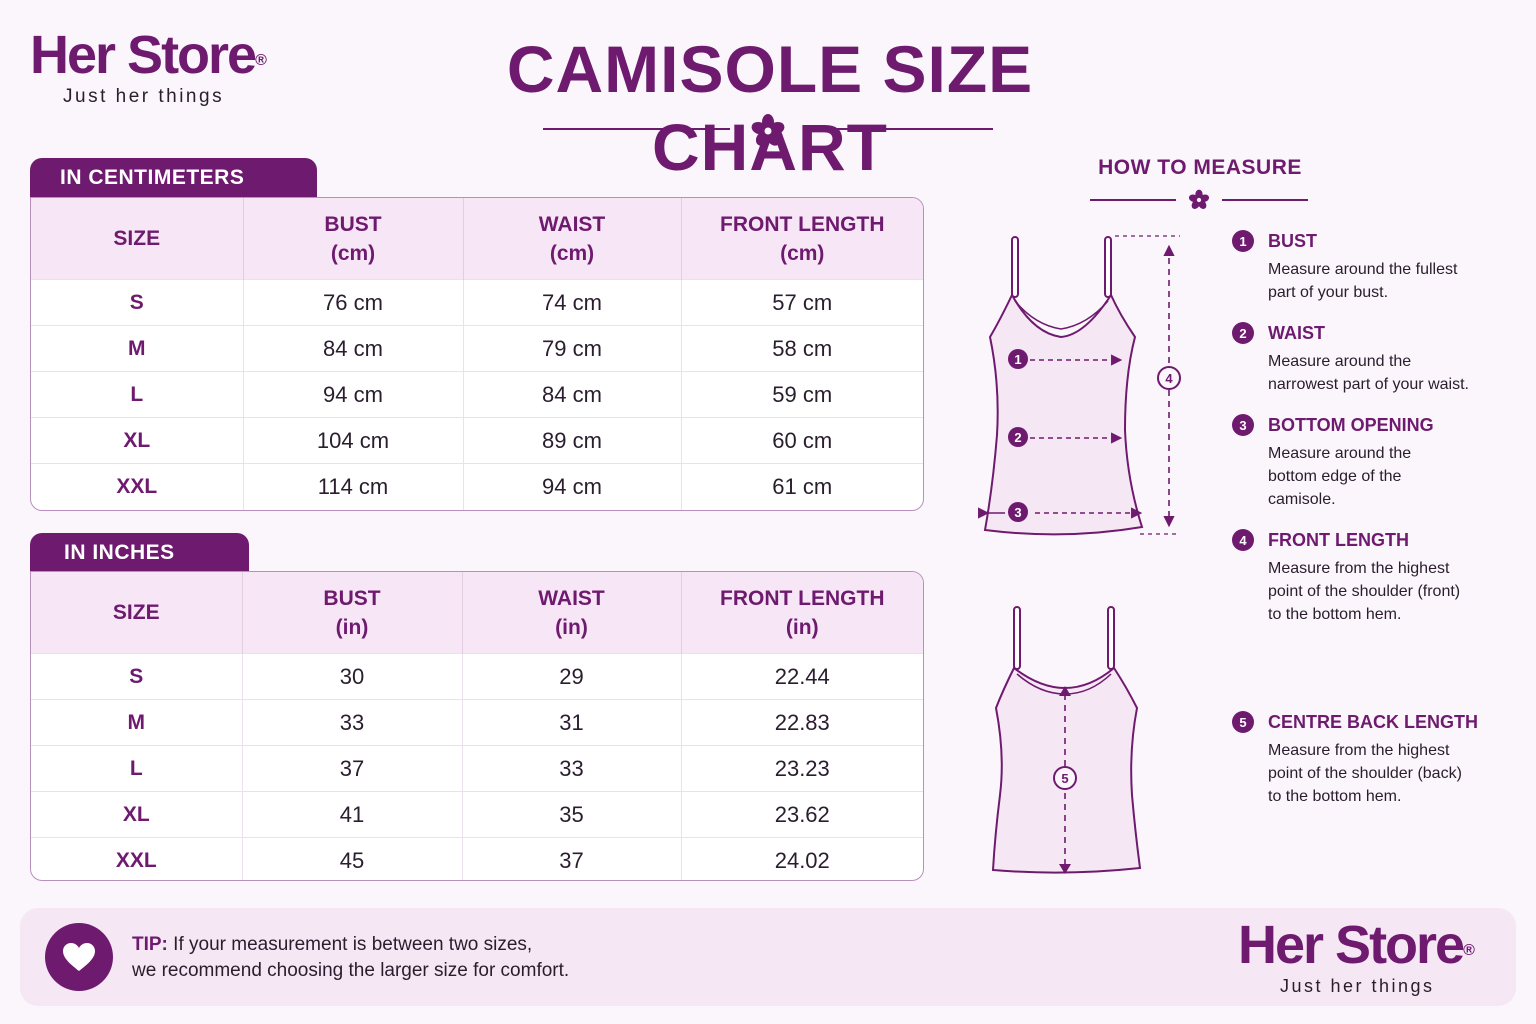 This screenshot has width=1536, height=1024. I want to click on waist-cell: 79 cm, so click(572, 348).